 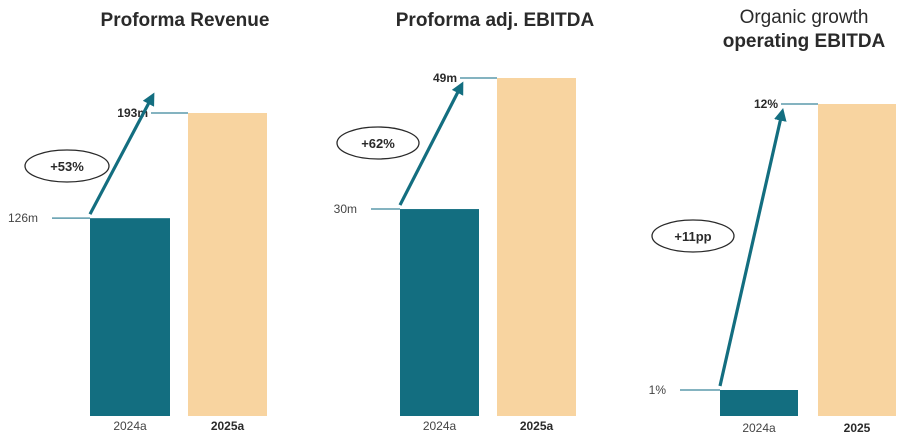 What do you see at coordinates (23, 218) in the screenshot?
I see `value-label: 126m` at bounding box center [23, 218].